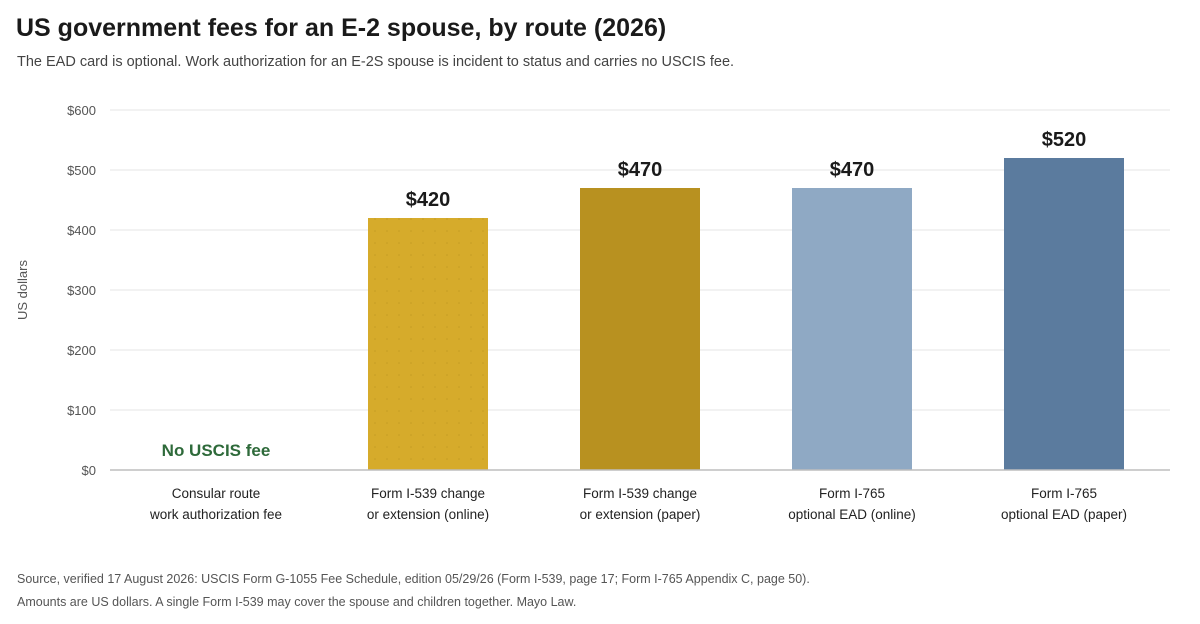 This screenshot has height=624, width=1200. Describe the element at coordinates (81, 290) in the screenshot. I see `y-tick-label: $300` at that location.